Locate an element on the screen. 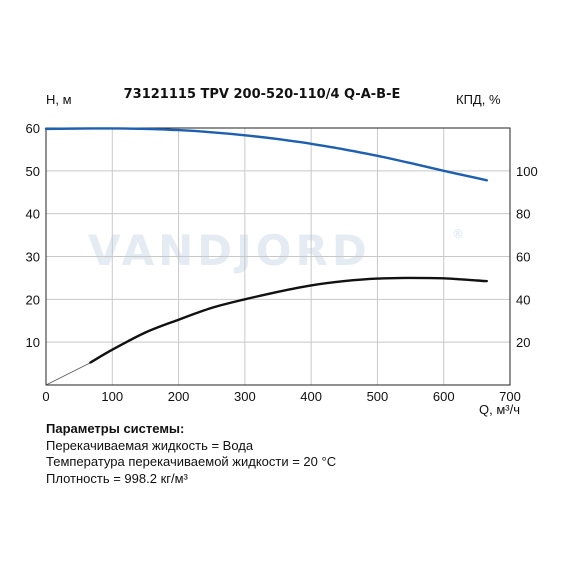 The width and height of the screenshot is (570, 570). y-right-tick-label: 20 is located at coordinates (523, 342).